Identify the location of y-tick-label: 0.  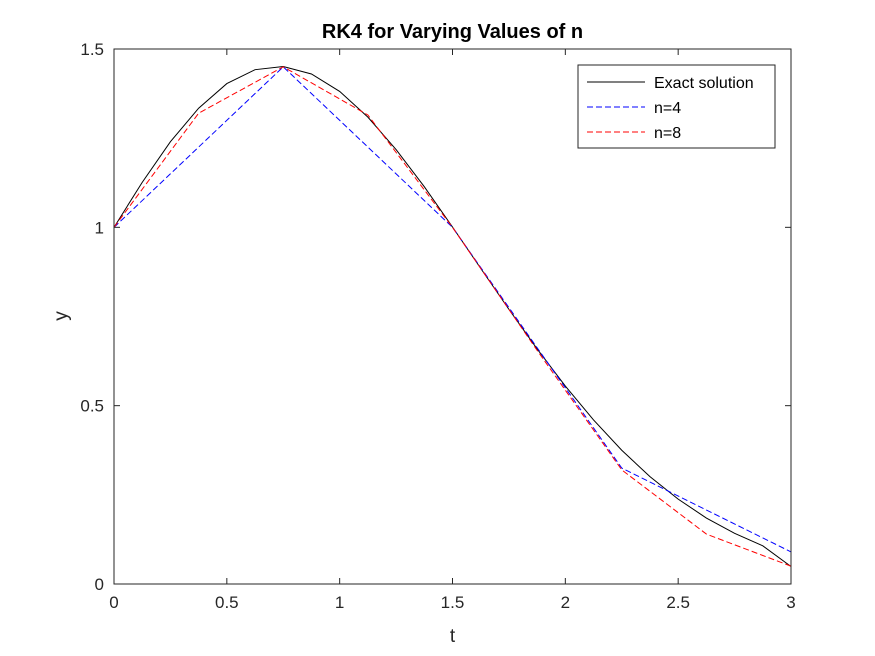
(99, 584).